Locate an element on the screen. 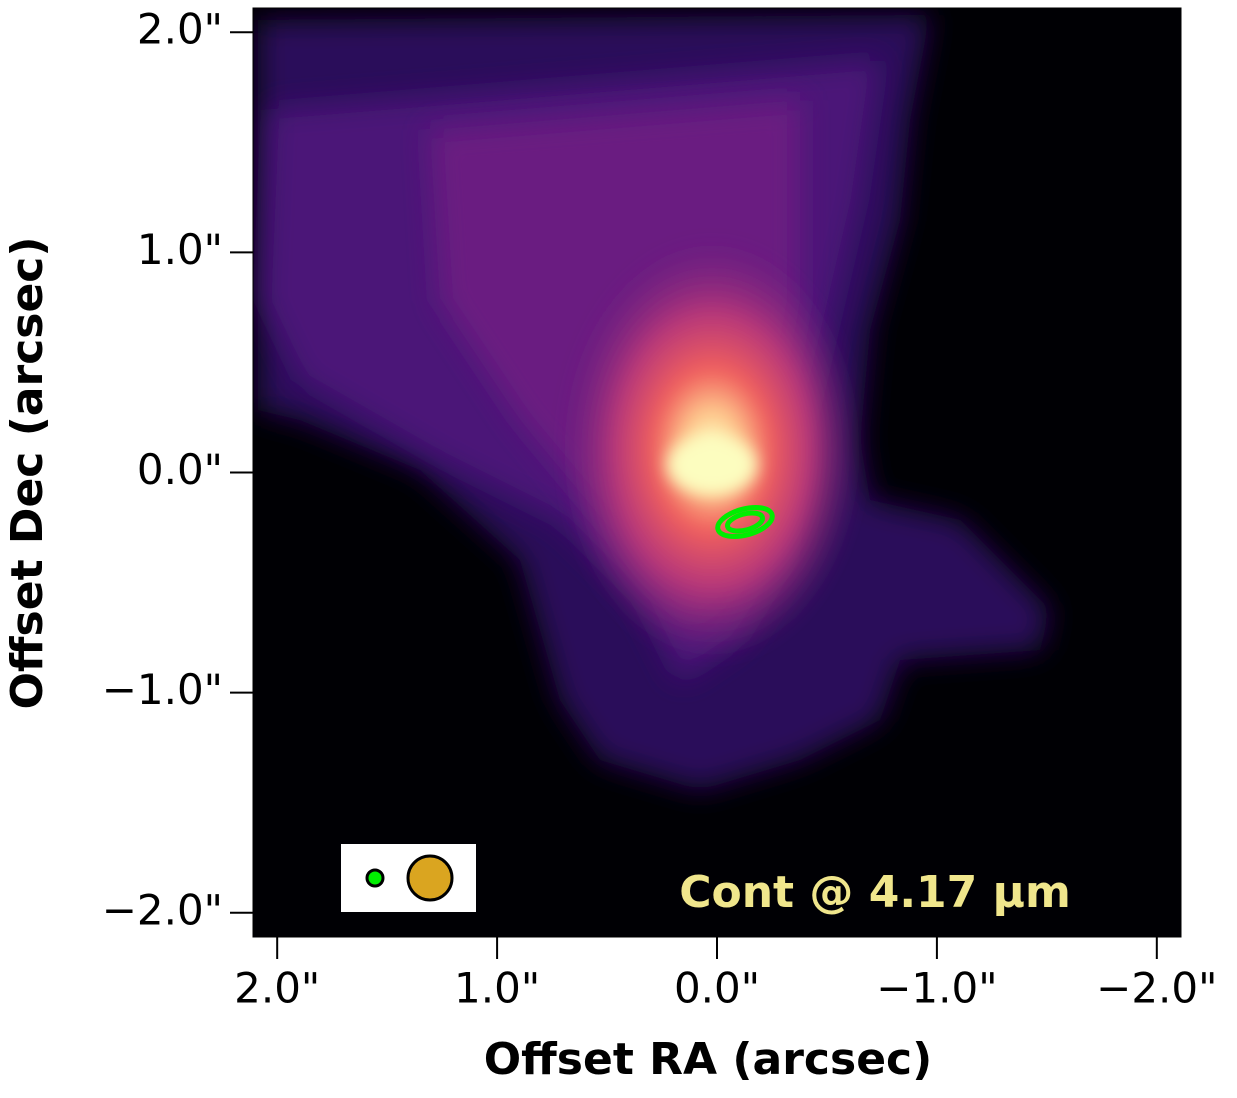  y-axis-label: Offset Dec (arcsec) is located at coordinates (27, 473).